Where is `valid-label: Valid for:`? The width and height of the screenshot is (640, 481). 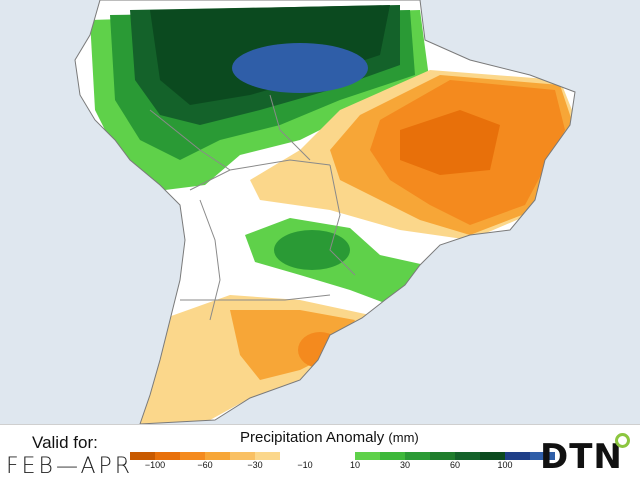
valid-label: Valid for: is located at coordinates (65, 442).